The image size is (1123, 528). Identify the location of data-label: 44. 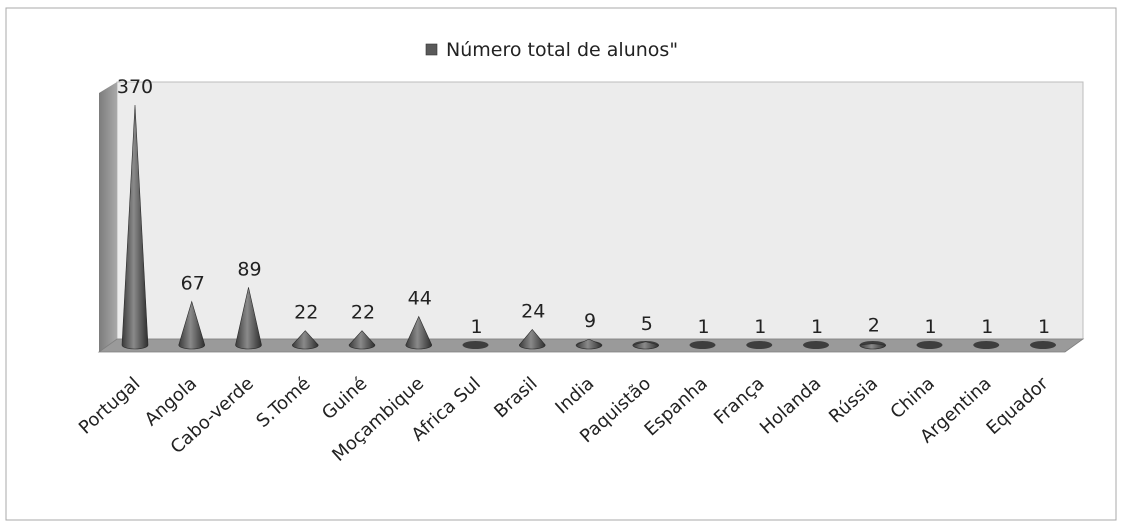
(420, 298).